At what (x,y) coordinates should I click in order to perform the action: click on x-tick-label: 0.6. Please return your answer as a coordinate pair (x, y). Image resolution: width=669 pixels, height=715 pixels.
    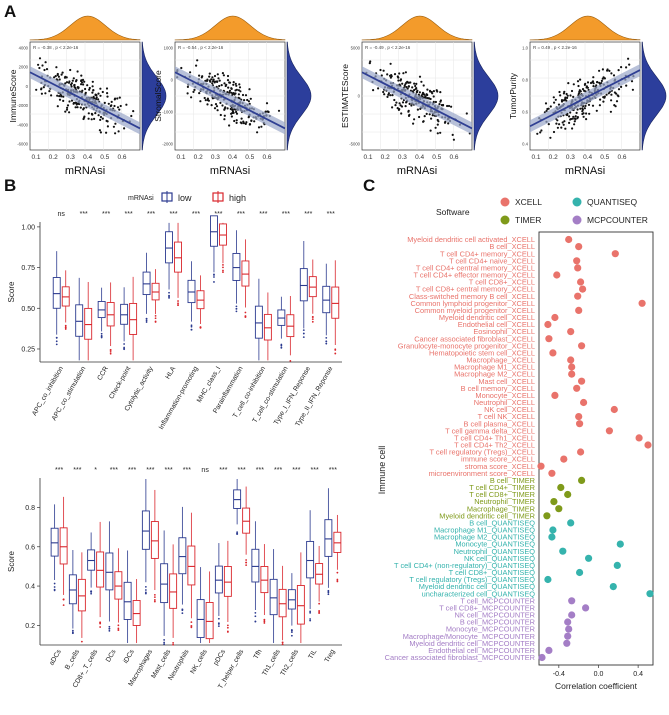
    Looking at the image, I should click on (266, 157).